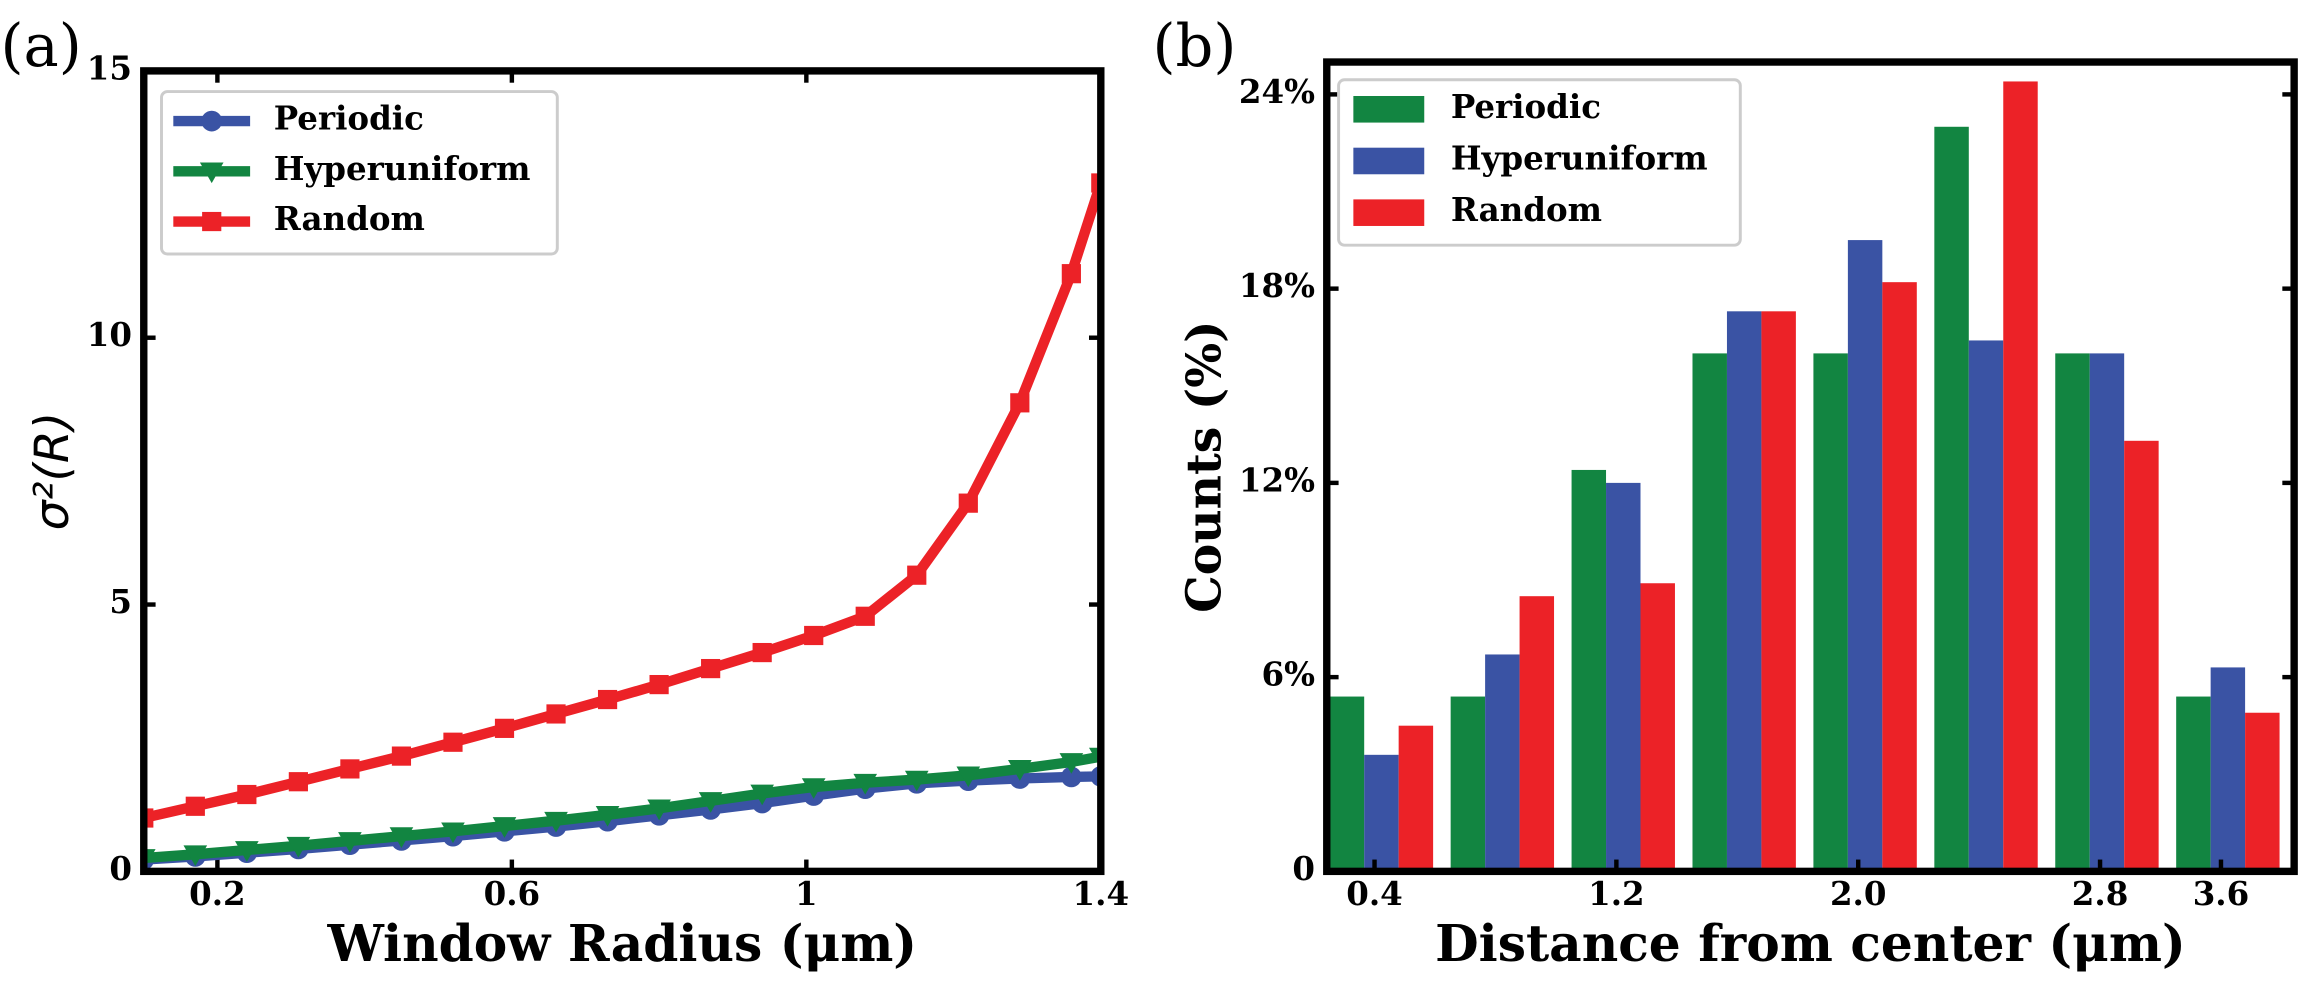 The height and width of the screenshot is (991, 2305). What do you see at coordinates (120, 601) in the screenshot?
I see `y-tick-label: 5` at bounding box center [120, 601].